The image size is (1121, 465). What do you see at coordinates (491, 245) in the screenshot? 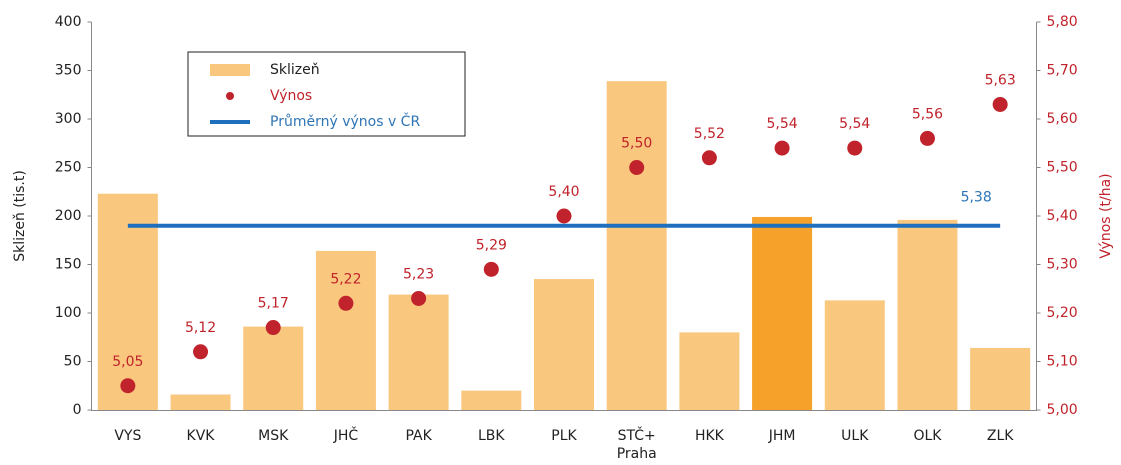
I see `data-label: 5,29` at bounding box center [491, 245].